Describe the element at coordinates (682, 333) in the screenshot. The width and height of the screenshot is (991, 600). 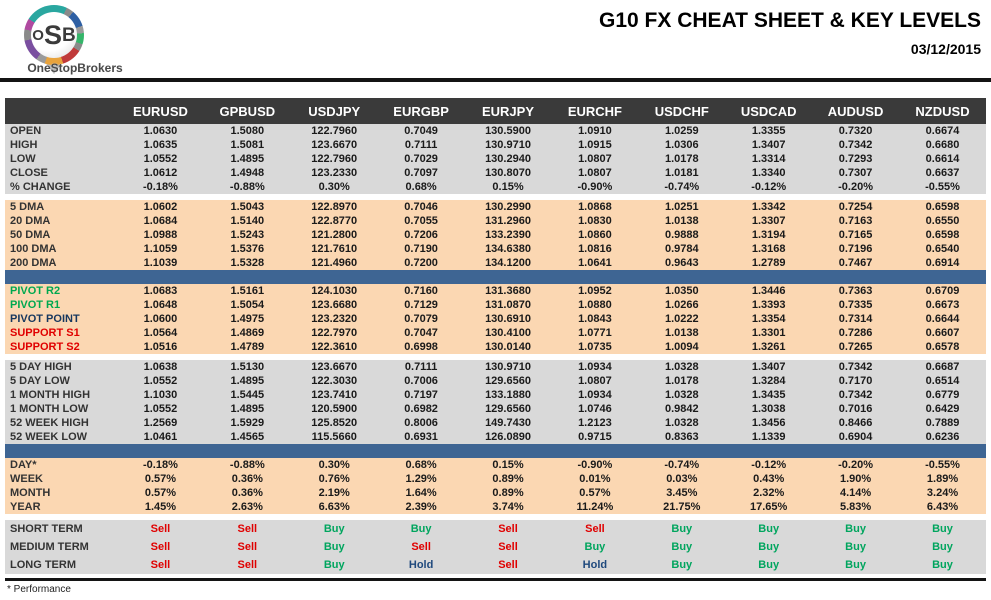
I see `value-cell: 1.0138` at that location.